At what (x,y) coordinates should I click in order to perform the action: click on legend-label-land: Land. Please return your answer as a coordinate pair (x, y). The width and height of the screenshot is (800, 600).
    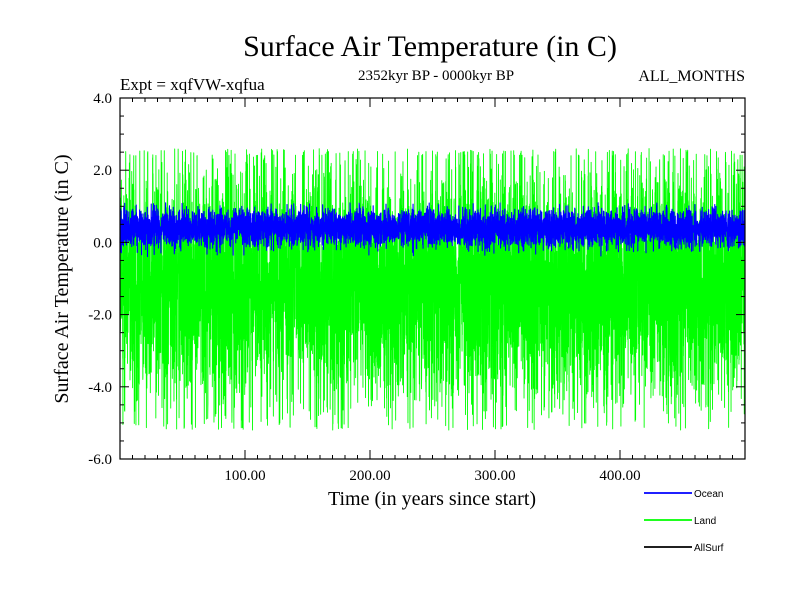
    Looking at the image, I should click on (705, 521).